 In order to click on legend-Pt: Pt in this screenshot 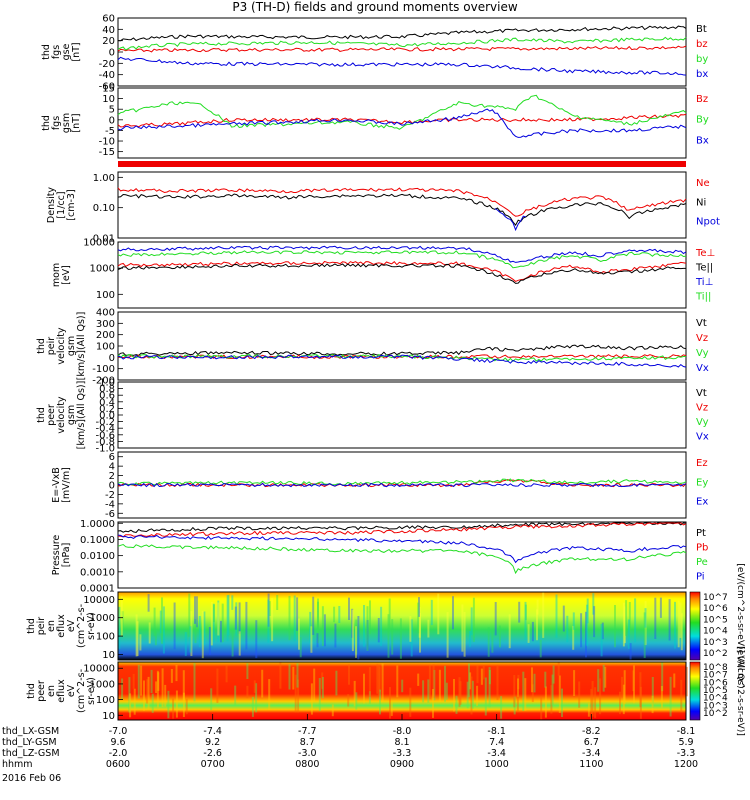, I will do `click(701, 533)`.